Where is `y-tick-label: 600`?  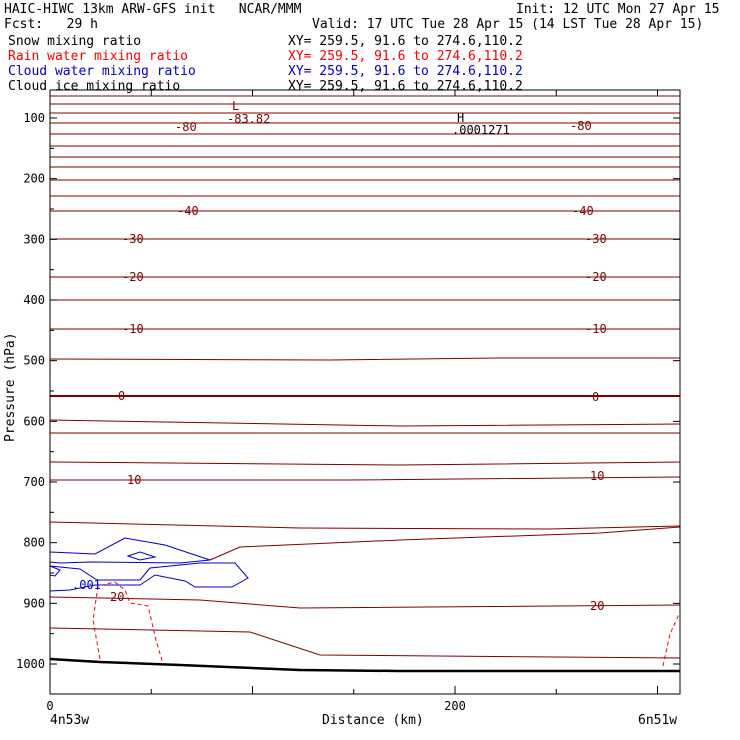 y-tick-label: 600 is located at coordinates (34, 421).